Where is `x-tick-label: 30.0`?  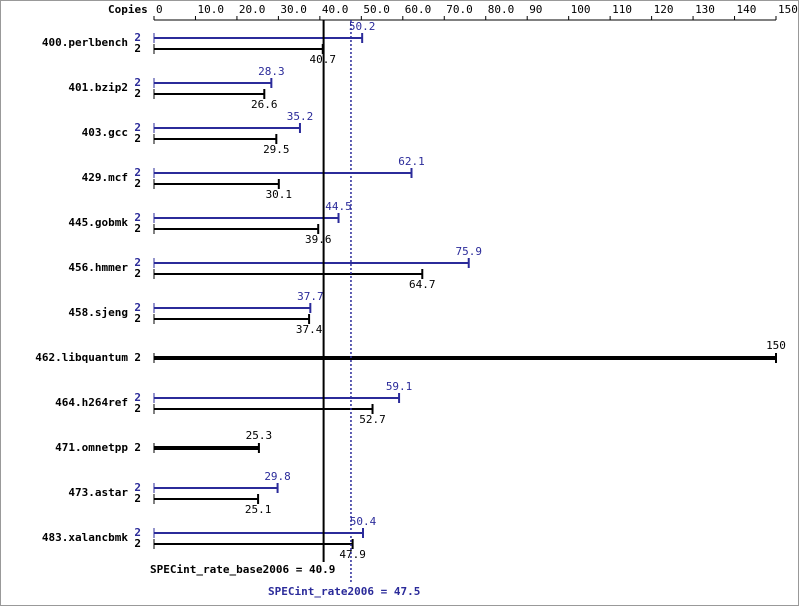
x-tick-label: 30.0 is located at coordinates (293, 9).